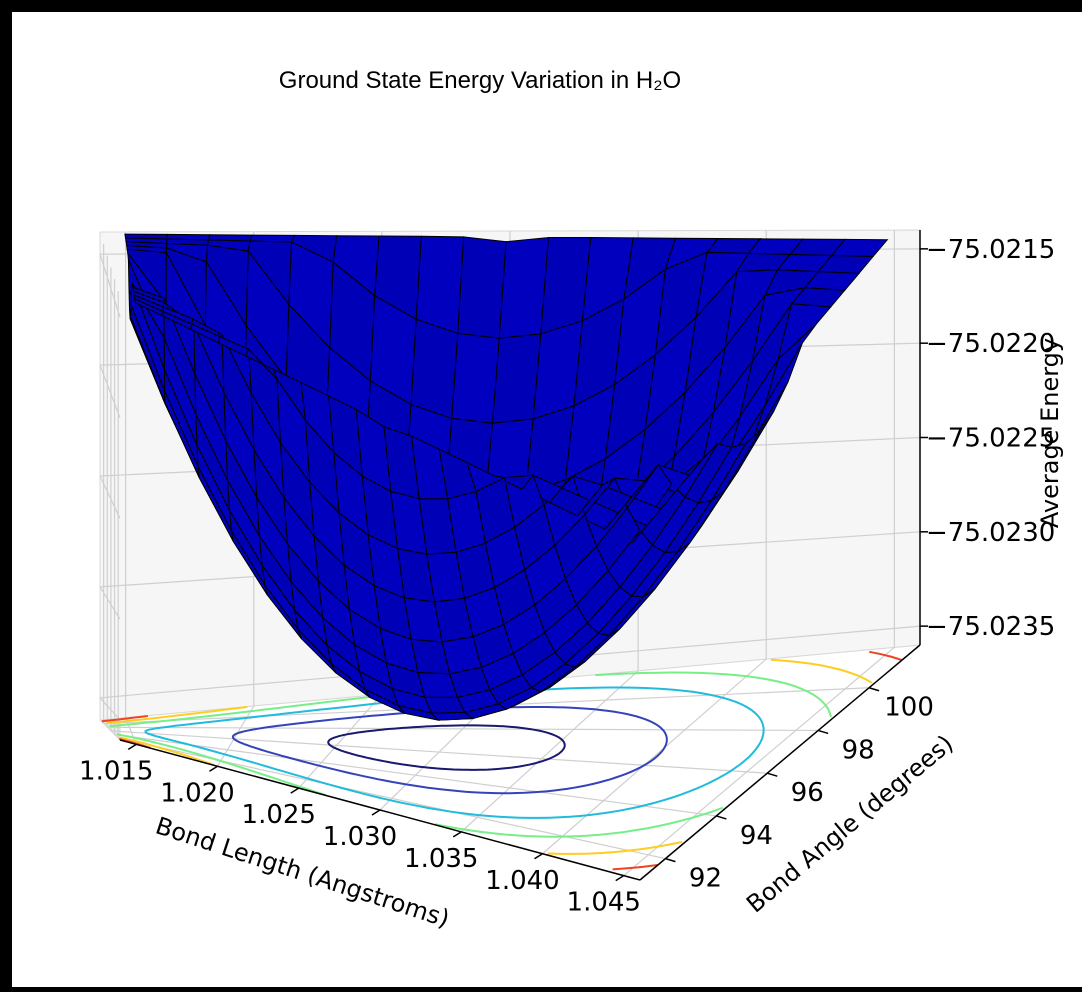 The image size is (1082, 992). What do you see at coordinates (807, 793) in the screenshot?
I see `y-tick-label: 96` at bounding box center [807, 793].